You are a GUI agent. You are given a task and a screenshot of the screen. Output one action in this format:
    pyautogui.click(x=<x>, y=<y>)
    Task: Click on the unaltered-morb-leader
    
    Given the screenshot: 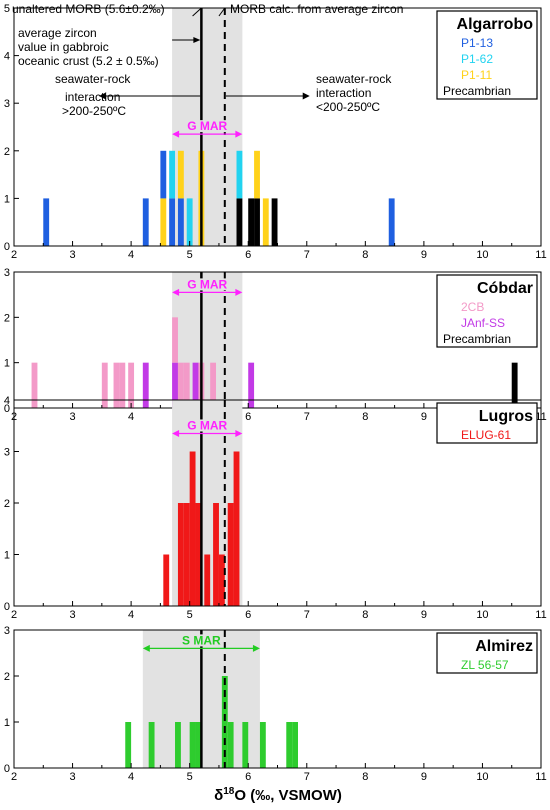 What is the action you would take?
    pyautogui.click(x=197, y=12)
    